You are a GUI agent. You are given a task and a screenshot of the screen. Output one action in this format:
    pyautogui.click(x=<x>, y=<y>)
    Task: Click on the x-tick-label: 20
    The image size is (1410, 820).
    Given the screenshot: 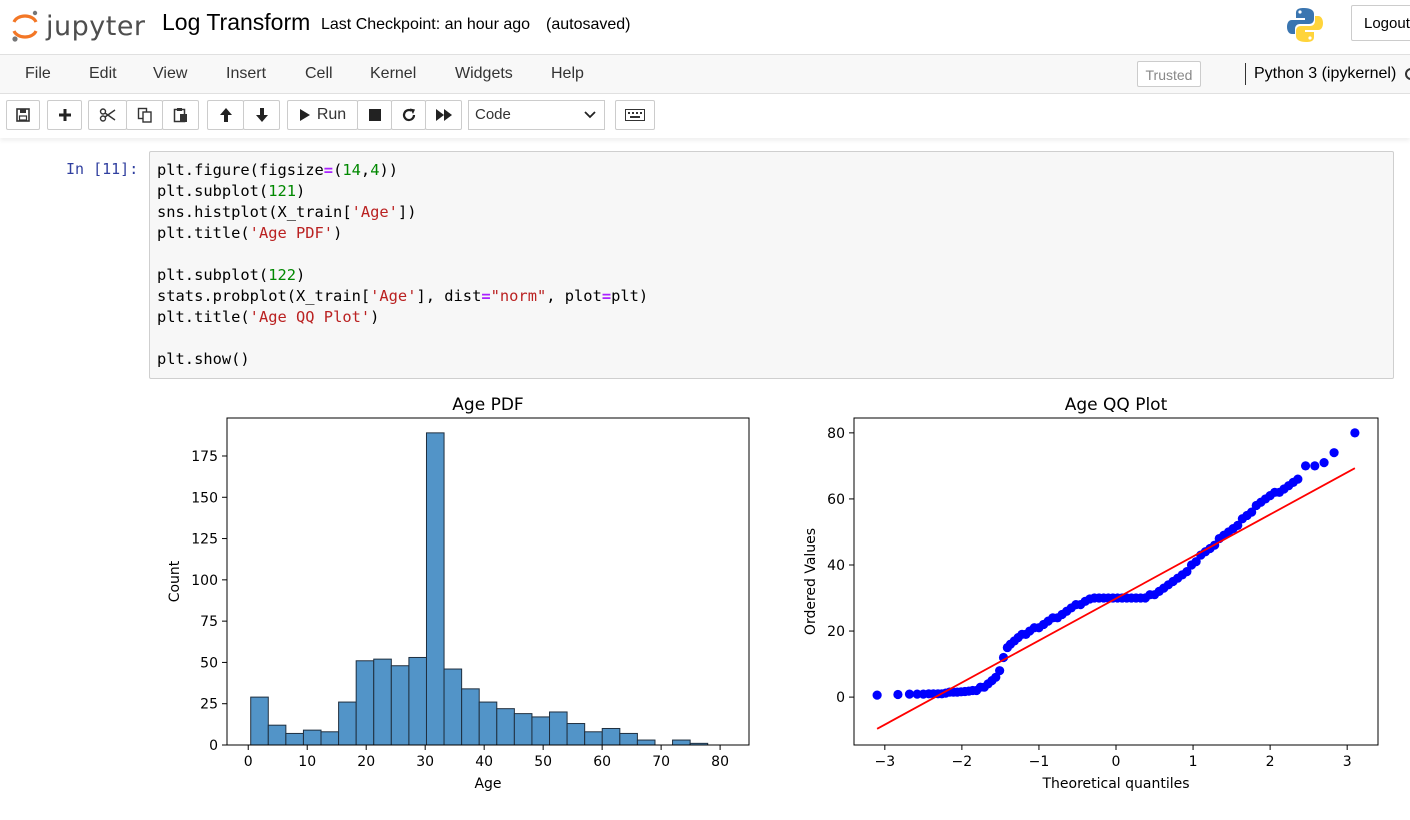 What is the action you would take?
    pyautogui.click(x=366, y=762)
    